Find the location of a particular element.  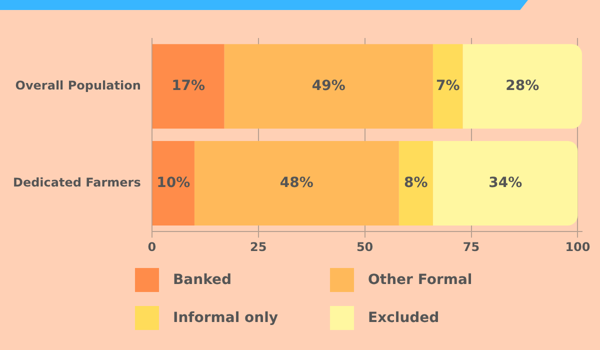

data-label: 7% is located at coordinates (448, 86).